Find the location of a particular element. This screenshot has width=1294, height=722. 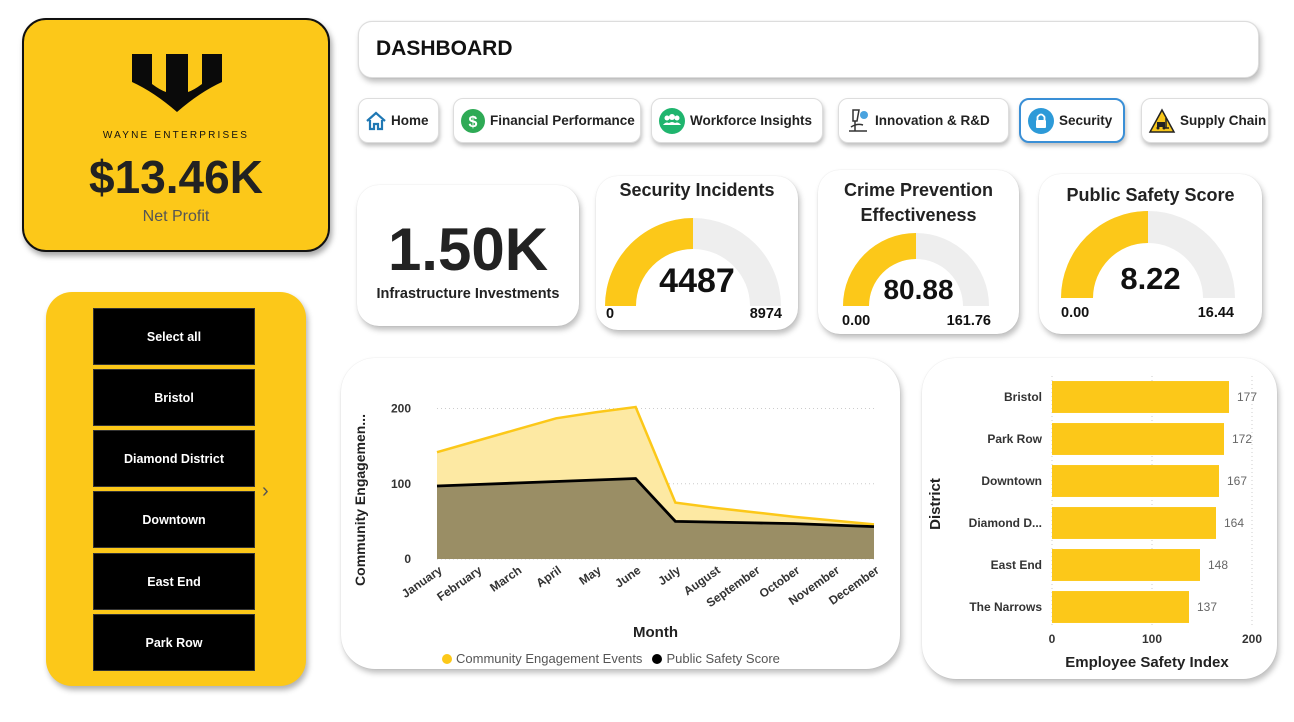

slicer-item-park-row: Park Row is located at coordinates (174, 642).